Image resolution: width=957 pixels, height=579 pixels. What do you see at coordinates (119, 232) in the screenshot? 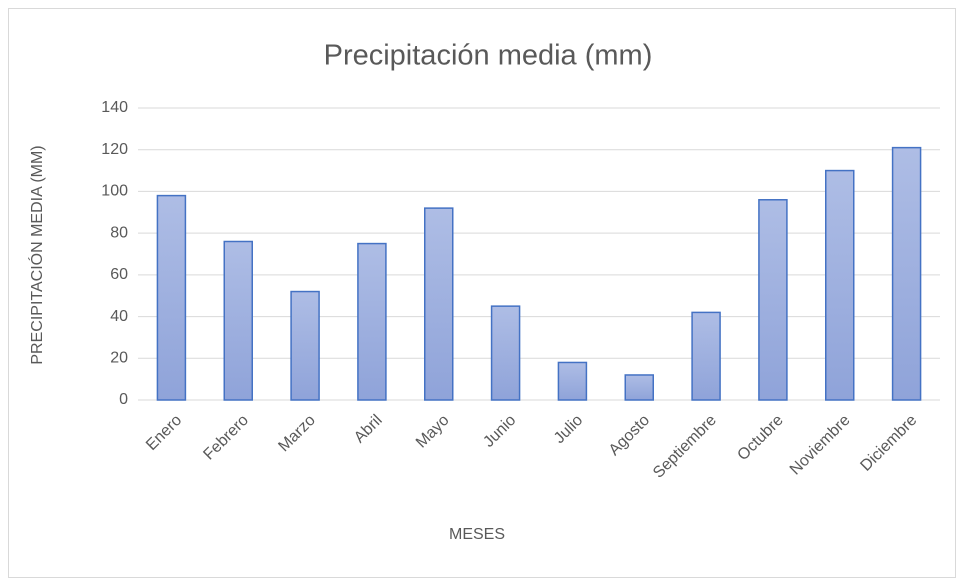
I see `y-tick-label: 80` at bounding box center [119, 232].